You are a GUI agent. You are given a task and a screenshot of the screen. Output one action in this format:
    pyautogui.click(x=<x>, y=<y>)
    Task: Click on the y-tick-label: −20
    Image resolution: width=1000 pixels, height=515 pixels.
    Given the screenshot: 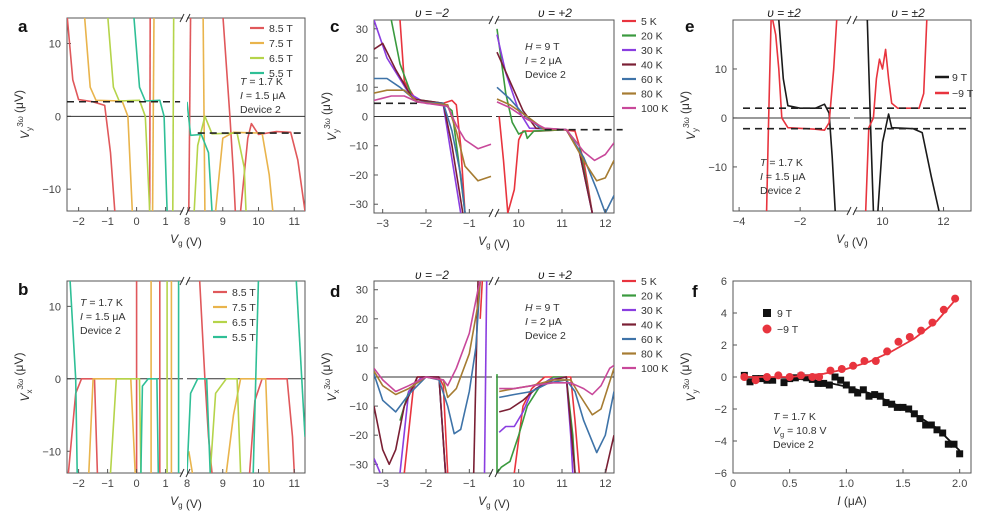 What is the action you would take?
    pyautogui.click(x=358, y=436)
    